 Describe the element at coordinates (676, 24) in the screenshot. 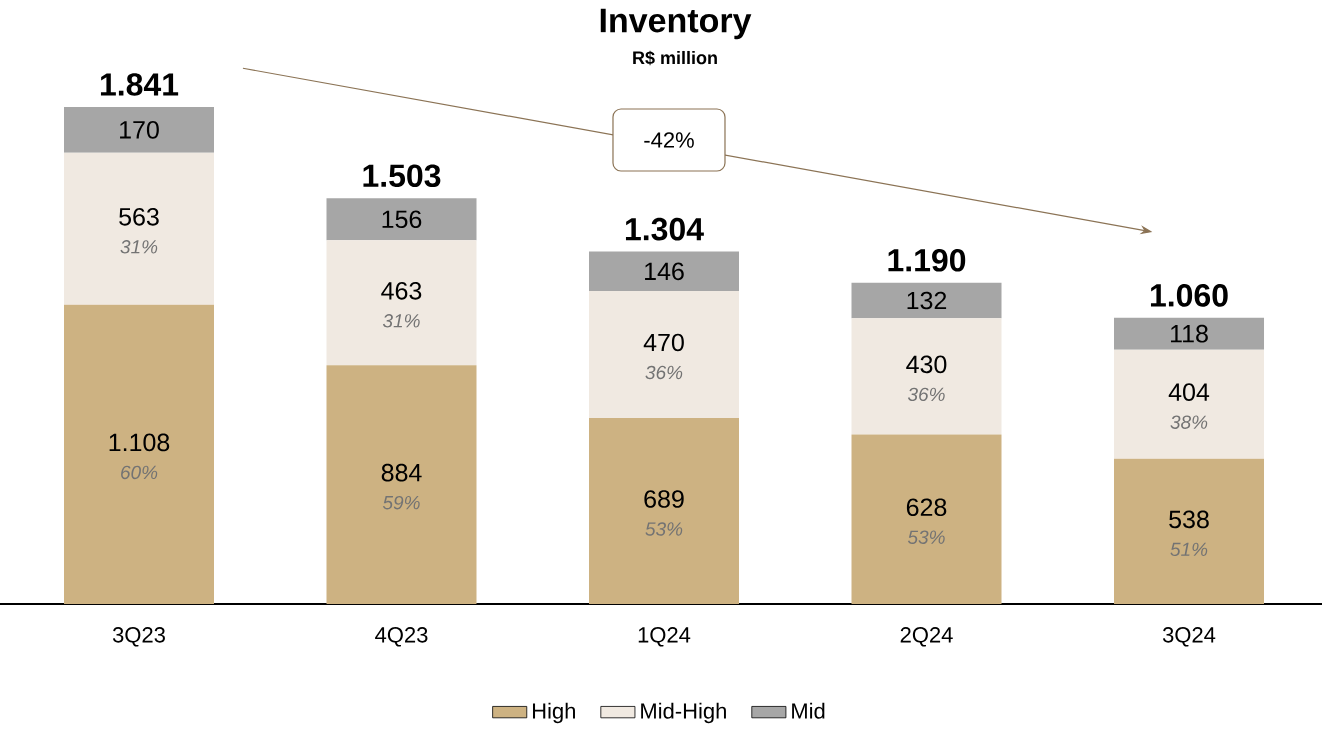

I see `chart-title: Inventory` at that location.